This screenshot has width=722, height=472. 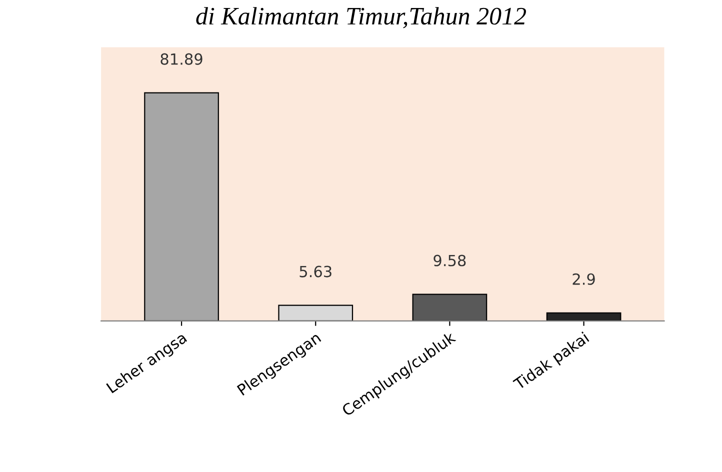 I want to click on chart-title: di Kalimantan Timur,Tahun 2012, so click(x=361, y=17).